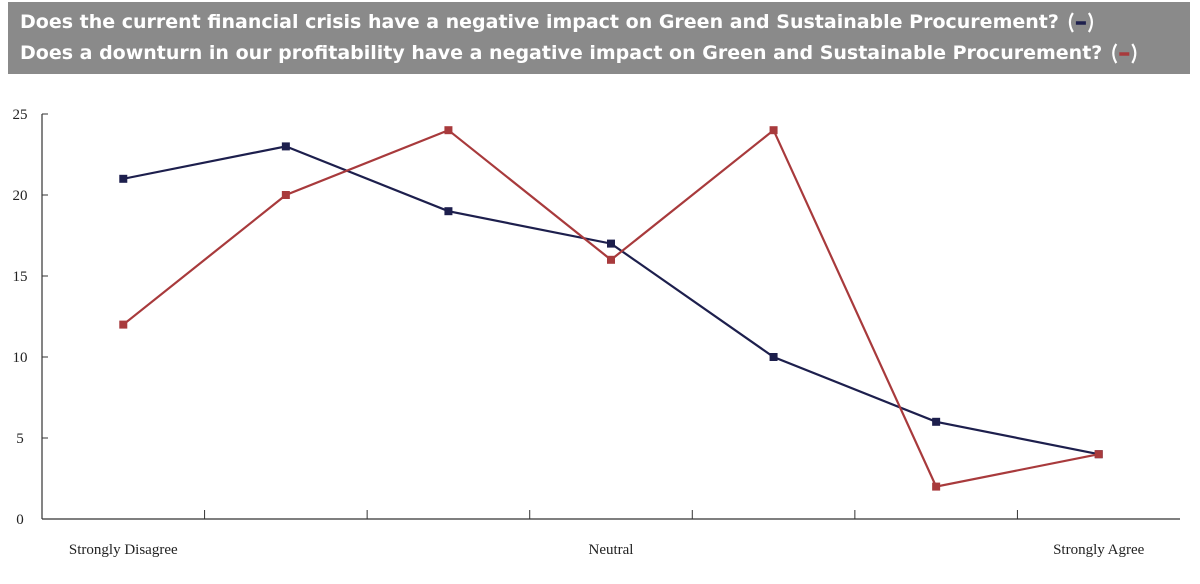 This screenshot has width=1200, height=584. Describe the element at coordinates (20, 439) in the screenshot. I see `y-tick-label: 5` at that location.